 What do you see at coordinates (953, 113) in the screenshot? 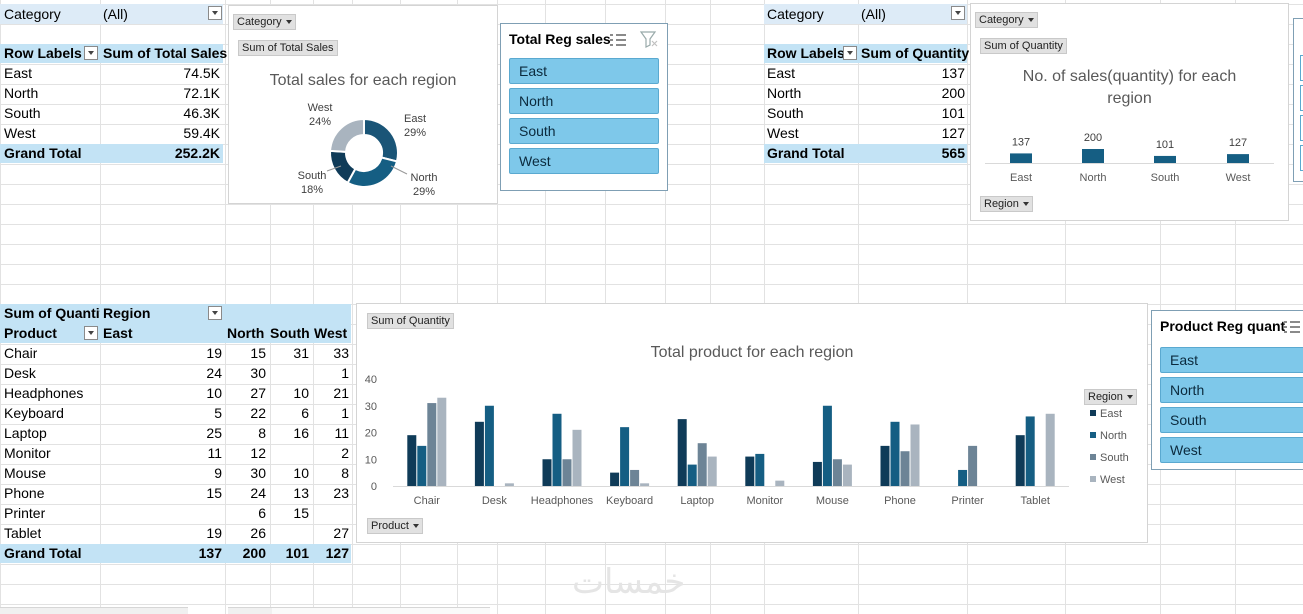
I see `row-value: 101` at bounding box center [953, 113].